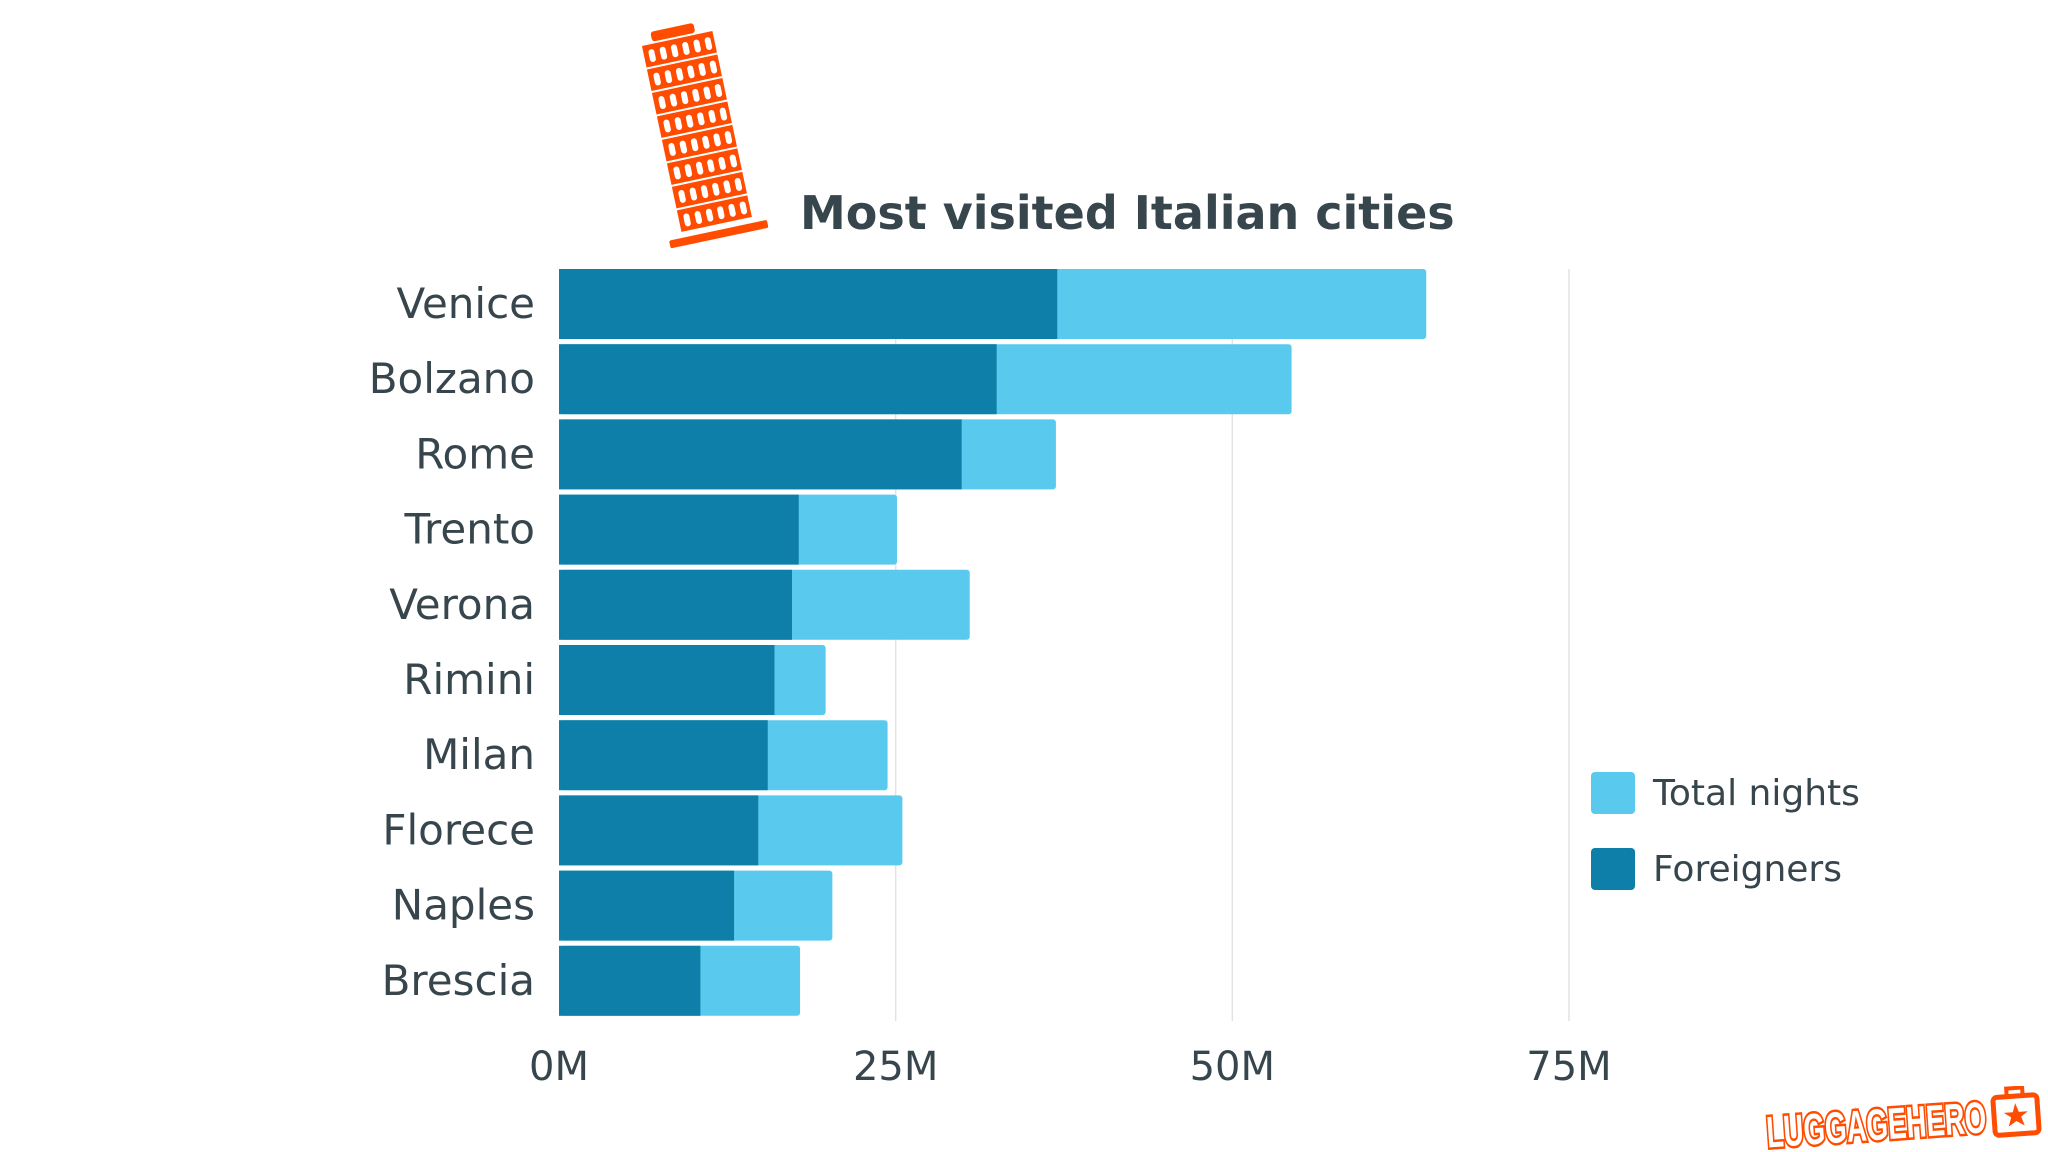 The height and width of the screenshot is (1152, 2048). What do you see at coordinates (465, 303) in the screenshot?
I see `y-category-label: Venice` at bounding box center [465, 303].